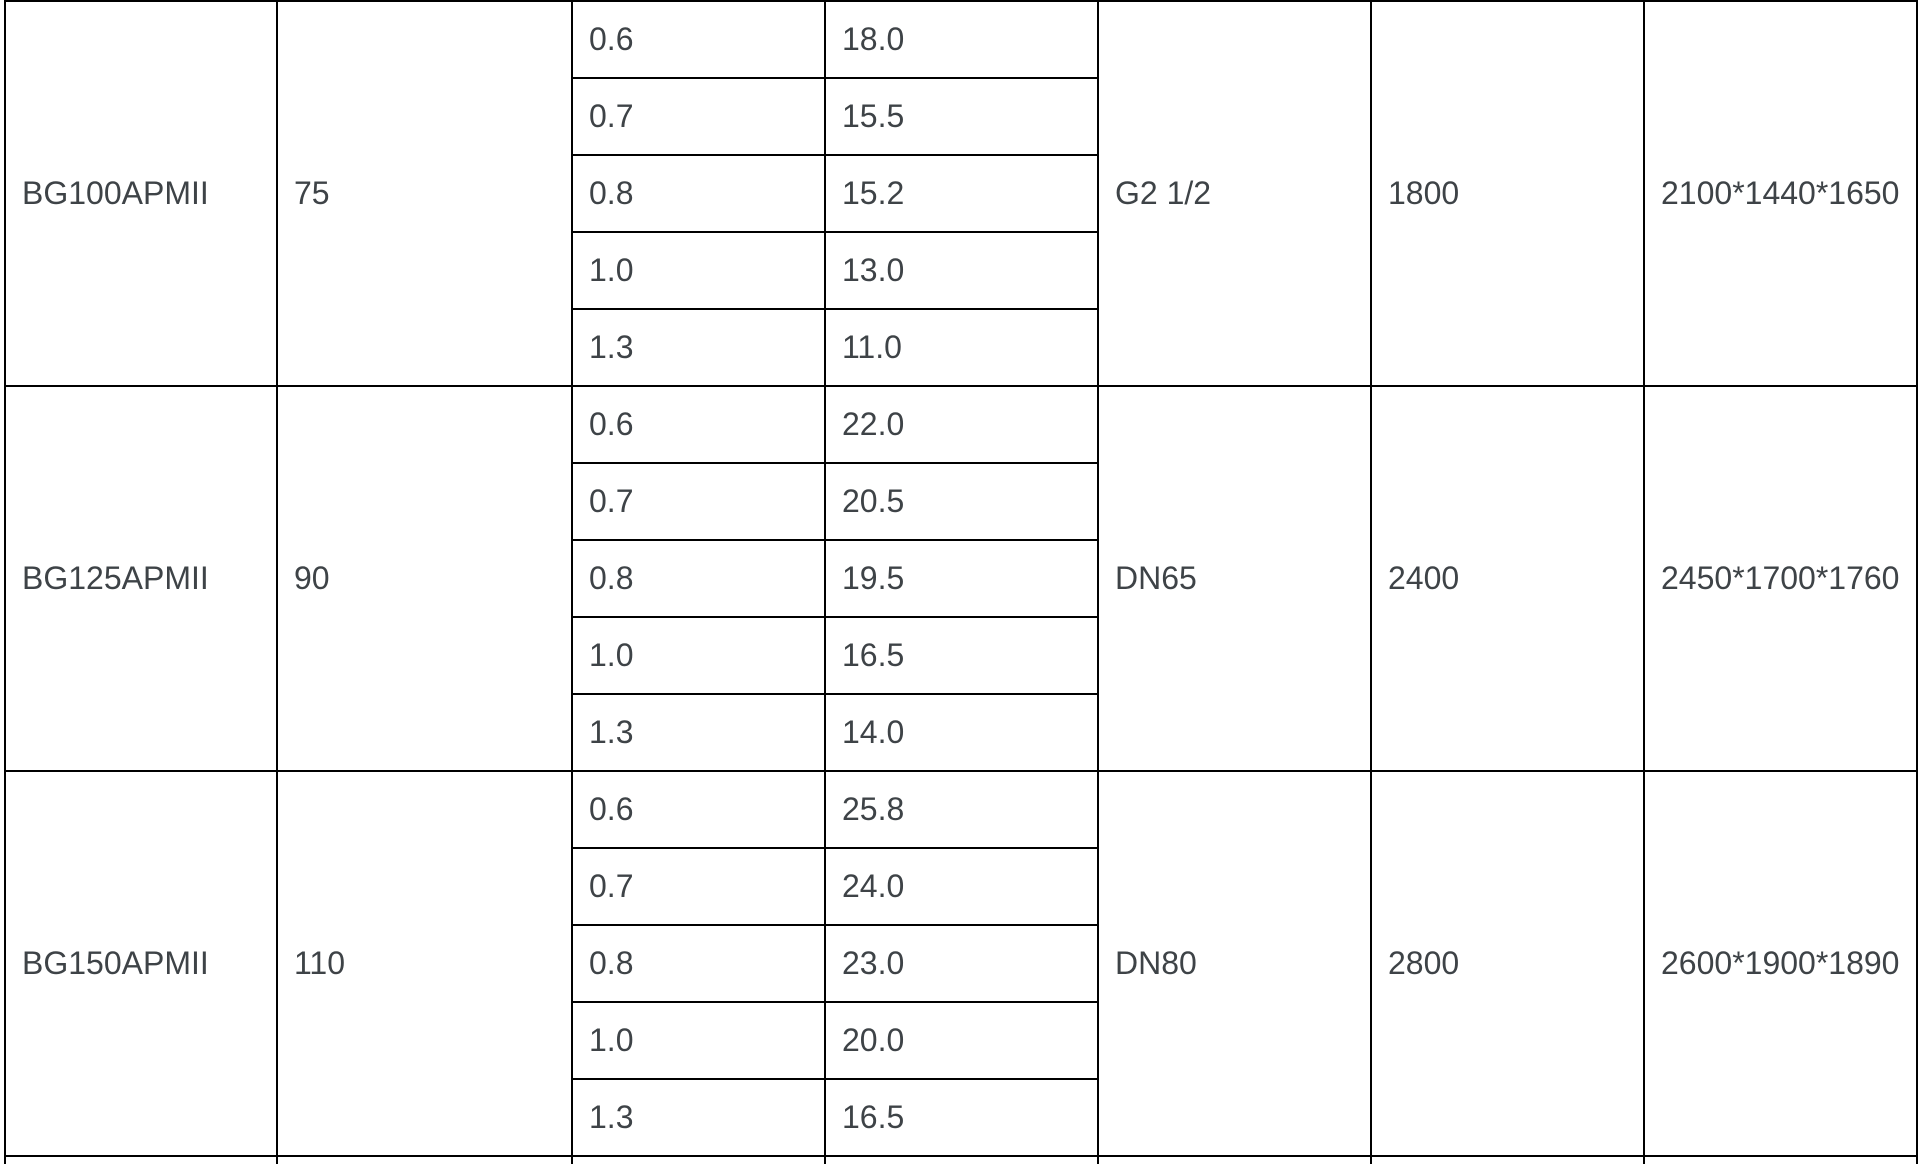 This screenshot has width=1920, height=1167. Describe the element at coordinates (141, 578) in the screenshot. I see `model-cell: BG125APMII` at that location.